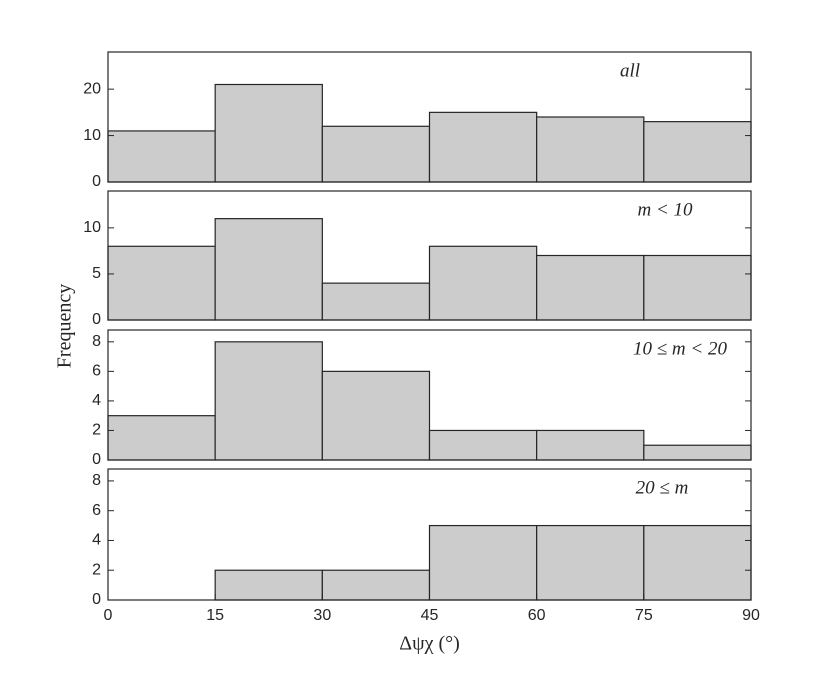  I want to click on x-axis-label: Δψχ (°), so click(429, 644).